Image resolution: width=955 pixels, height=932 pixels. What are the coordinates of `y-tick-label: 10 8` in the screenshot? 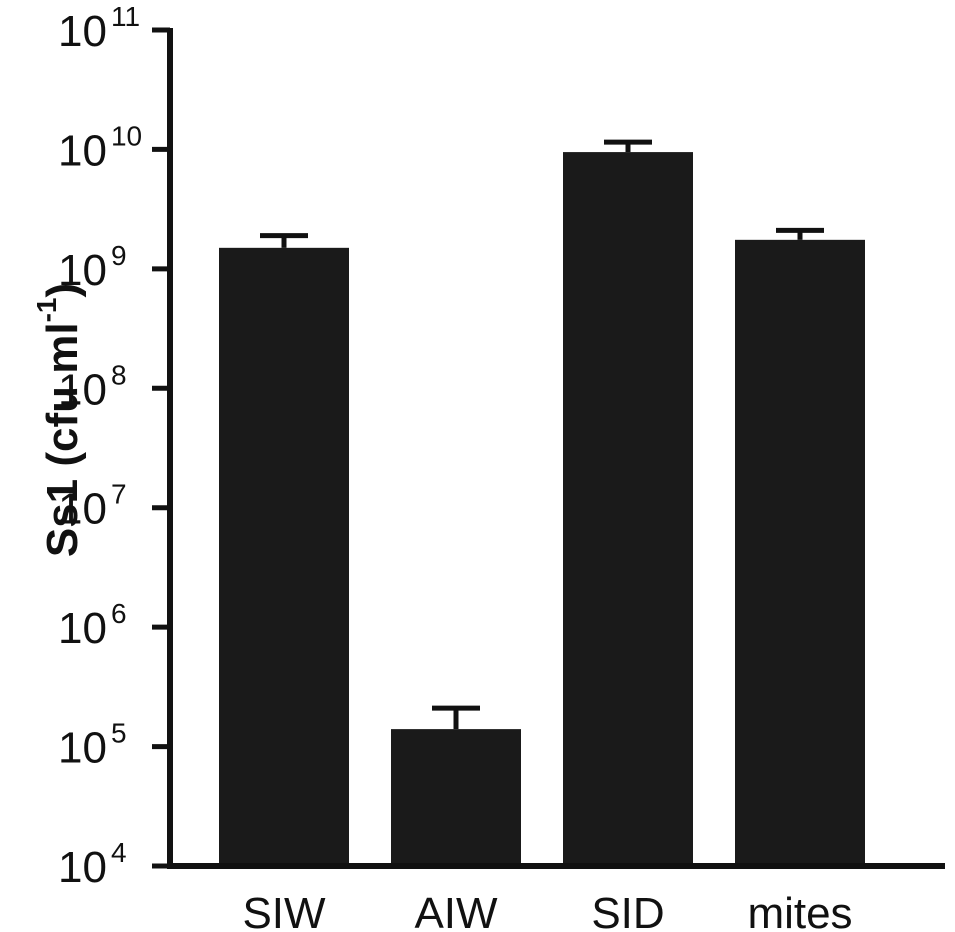 It's located at (92, 386).